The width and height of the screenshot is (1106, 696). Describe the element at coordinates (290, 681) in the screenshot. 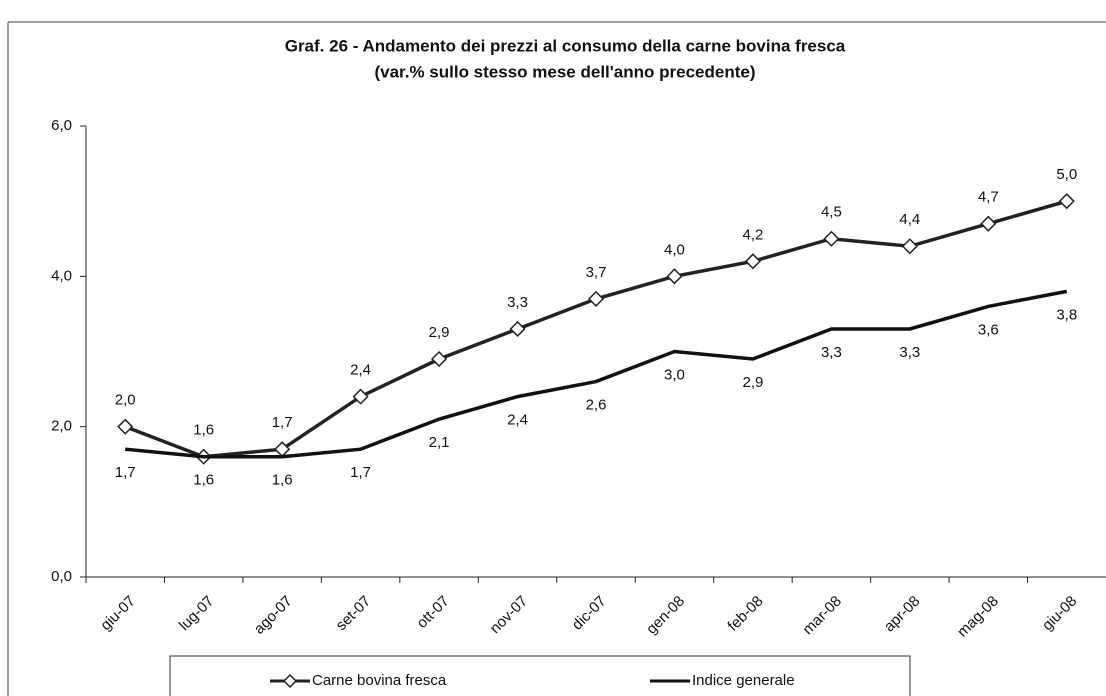

I see `legend-marker` at that location.